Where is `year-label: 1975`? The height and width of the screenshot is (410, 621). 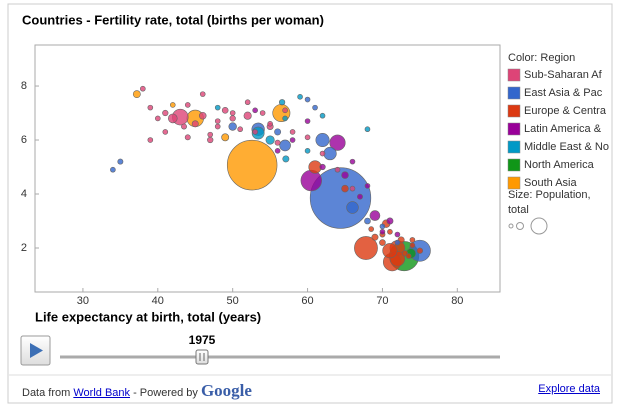 year-label: 1975 is located at coordinates (202, 340).